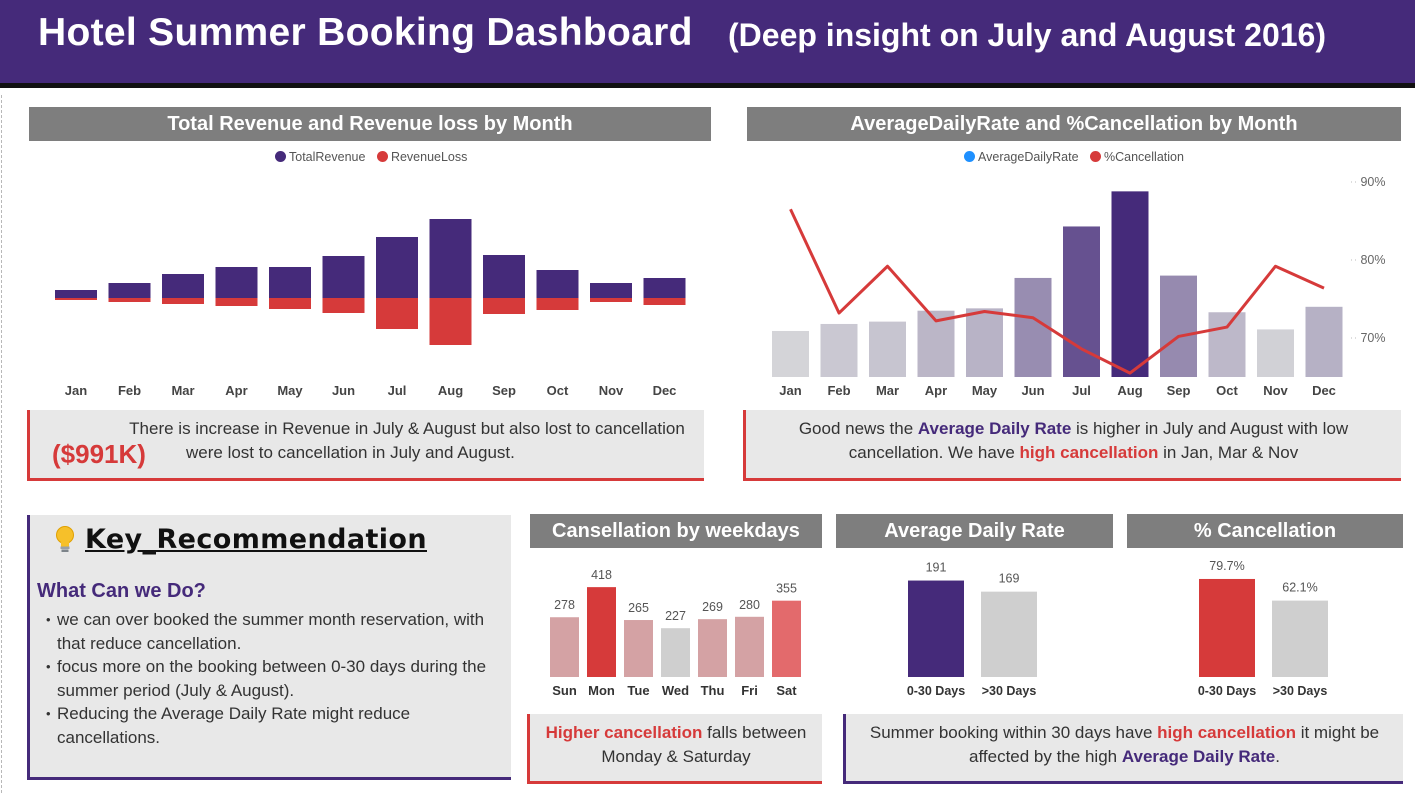 Image resolution: width=1415 pixels, height=793 pixels. Describe the element at coordinates (1174, 744) in the screenshot. I see `days-insight-text: it might be affected by the high` at that location.